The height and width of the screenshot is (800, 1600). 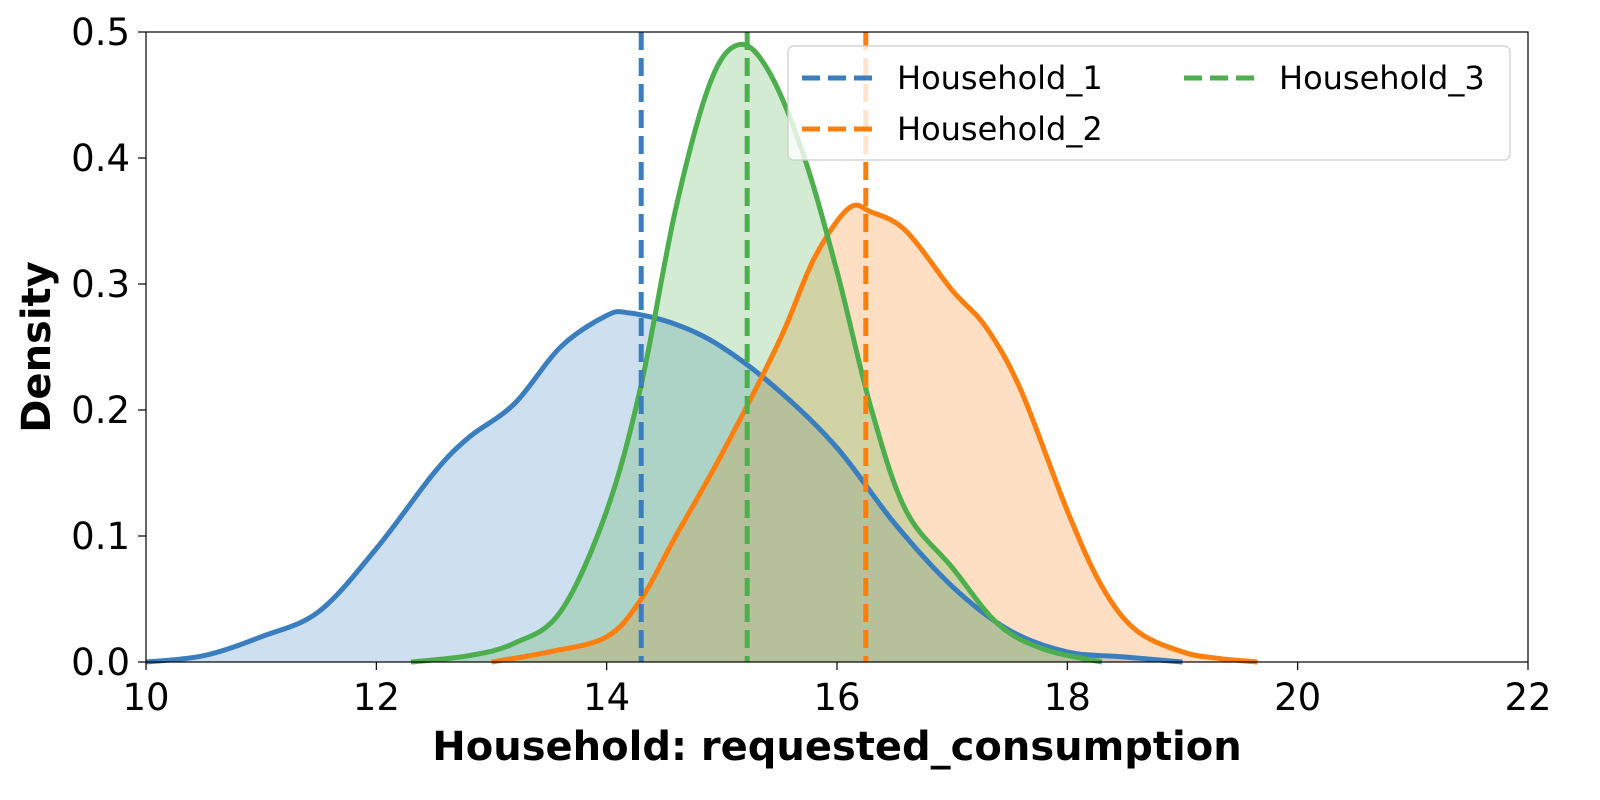 I want to click on x-axis-label: Household: requested_consumption, so click(x=836, y=747).